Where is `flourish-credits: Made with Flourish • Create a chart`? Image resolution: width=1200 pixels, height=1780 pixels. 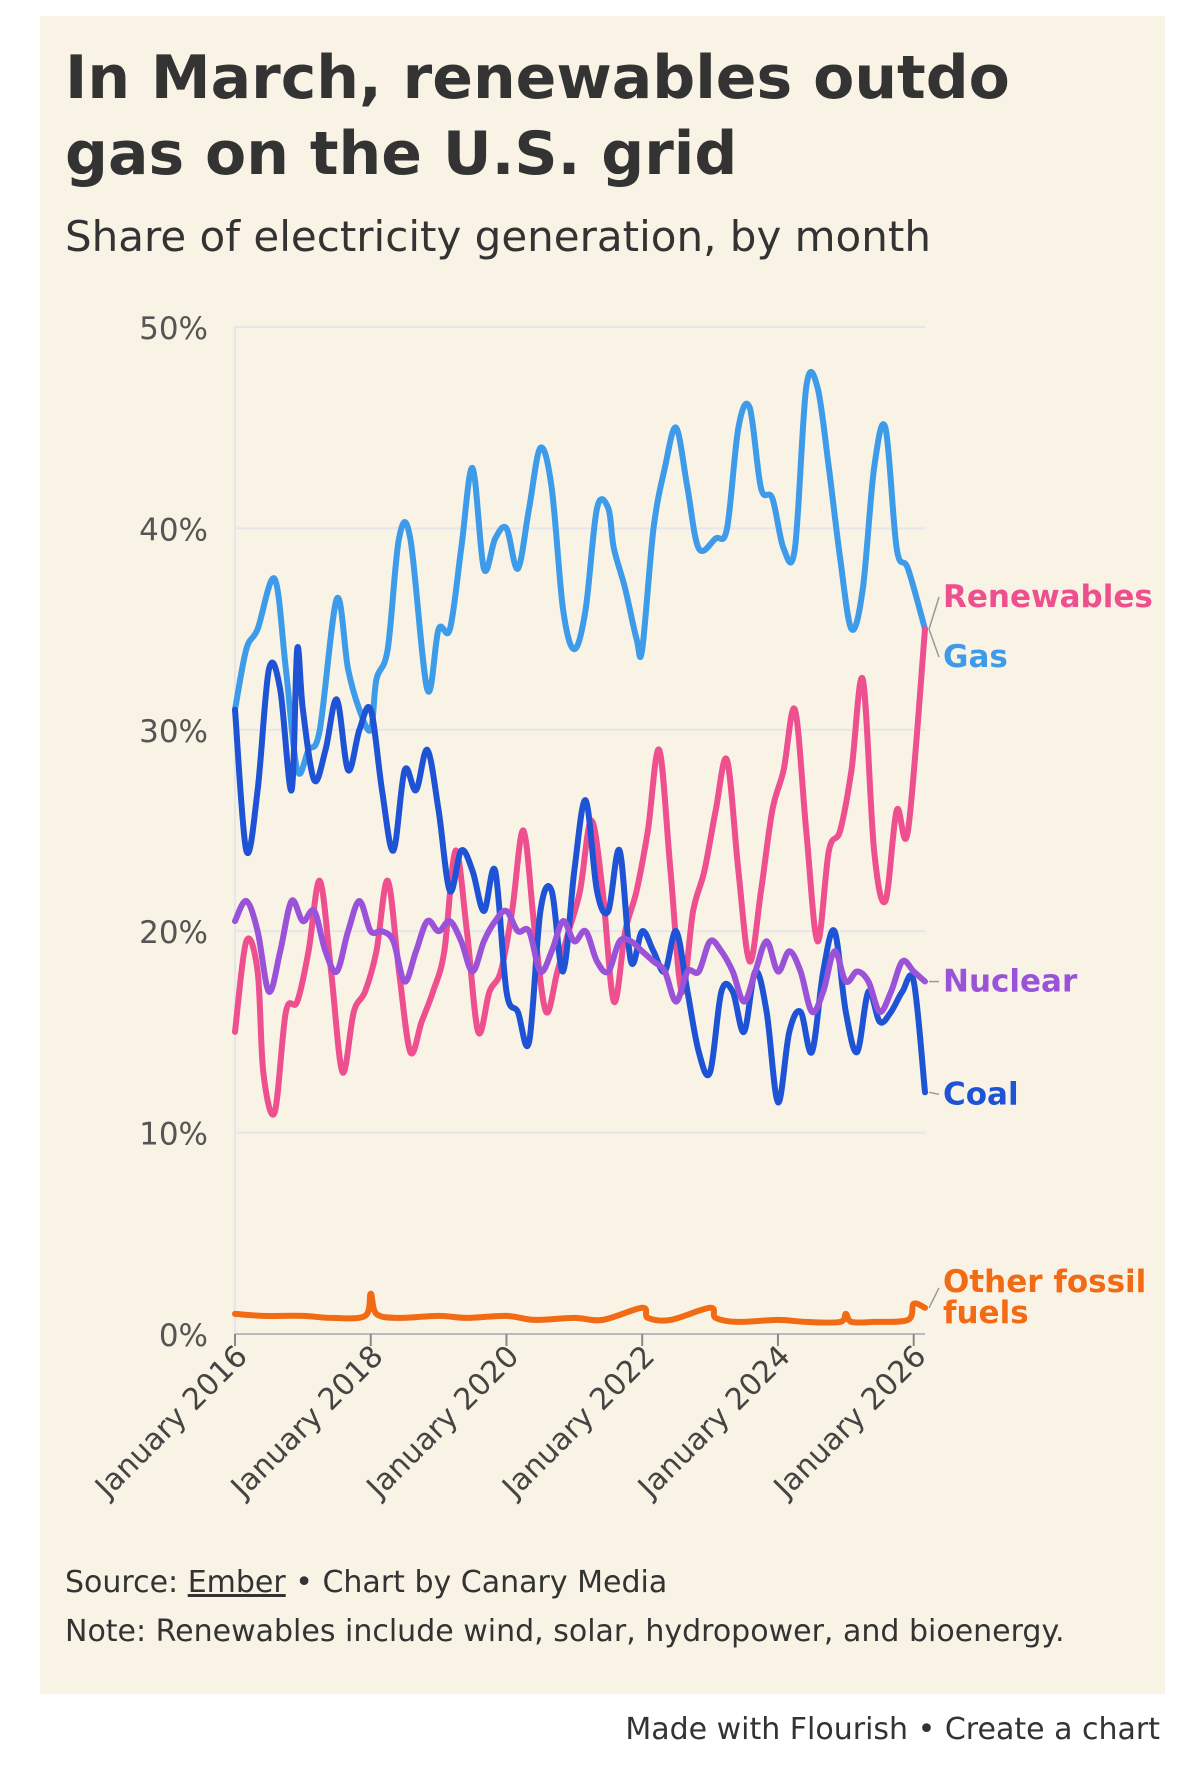
flourish-credits: Made with Flourish • Create a chart is located at coordinates (892, 1729).